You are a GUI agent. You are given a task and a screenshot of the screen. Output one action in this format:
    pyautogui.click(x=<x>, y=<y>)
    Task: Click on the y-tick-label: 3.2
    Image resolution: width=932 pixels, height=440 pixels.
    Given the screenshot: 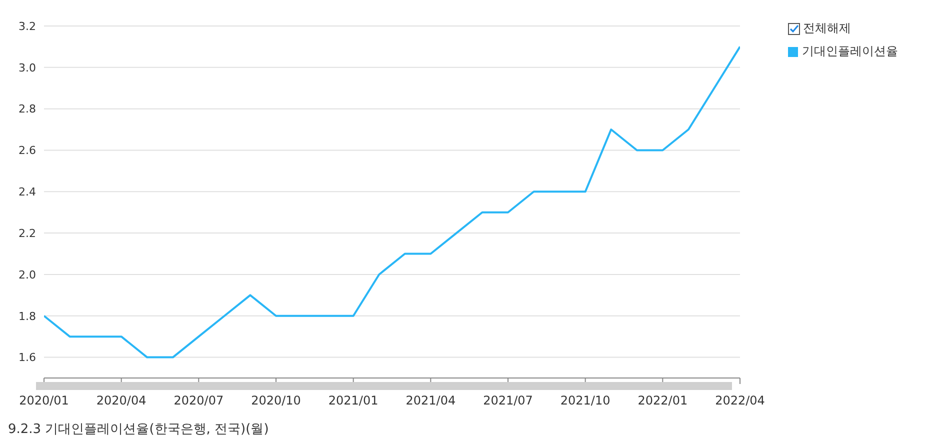 What is the action you would take?
    pyautogui.click(x=27, y=26)
    